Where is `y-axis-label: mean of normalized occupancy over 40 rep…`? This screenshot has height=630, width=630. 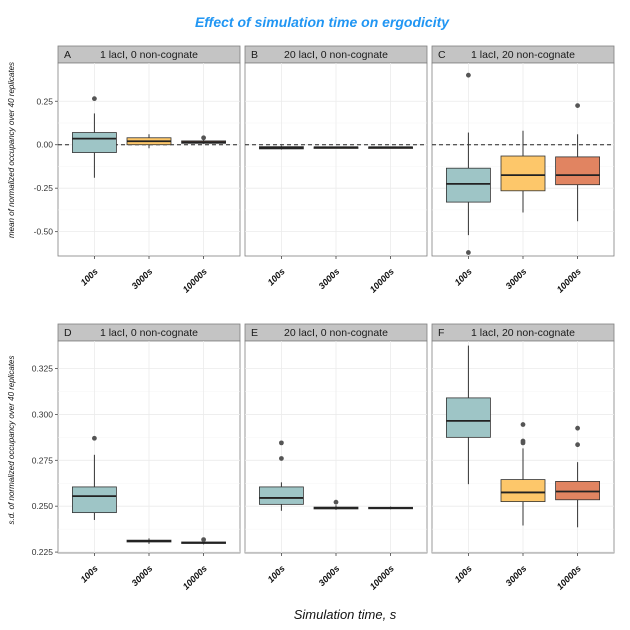
y-axis-label: mean of normalized occupancy over 40 rep… is located at coordinates (11, 150).